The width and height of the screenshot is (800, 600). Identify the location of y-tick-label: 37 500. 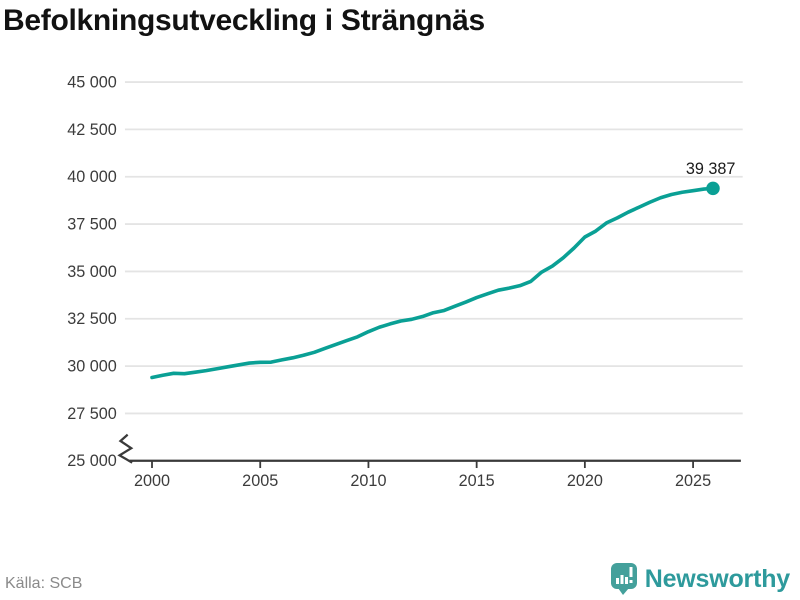
(92, 224).